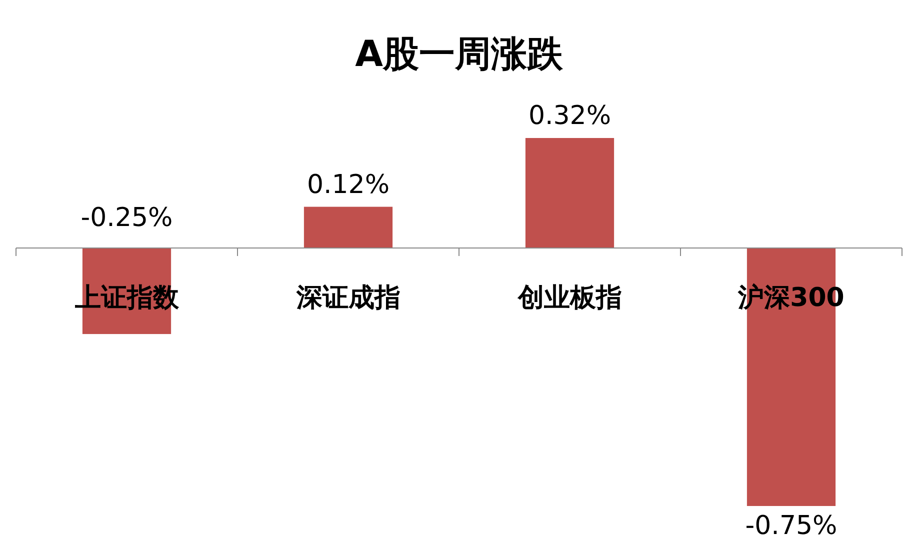  I want to click on x-tick-label: 创业板指, so click(569, 298).